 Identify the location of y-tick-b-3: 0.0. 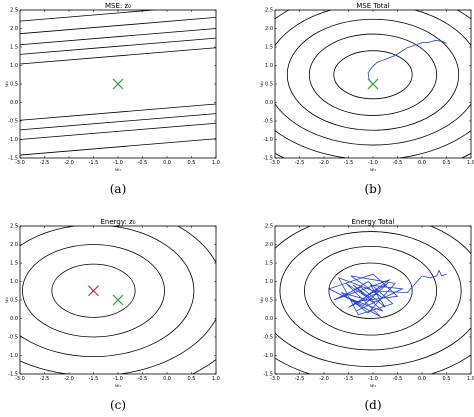
(269, 103).